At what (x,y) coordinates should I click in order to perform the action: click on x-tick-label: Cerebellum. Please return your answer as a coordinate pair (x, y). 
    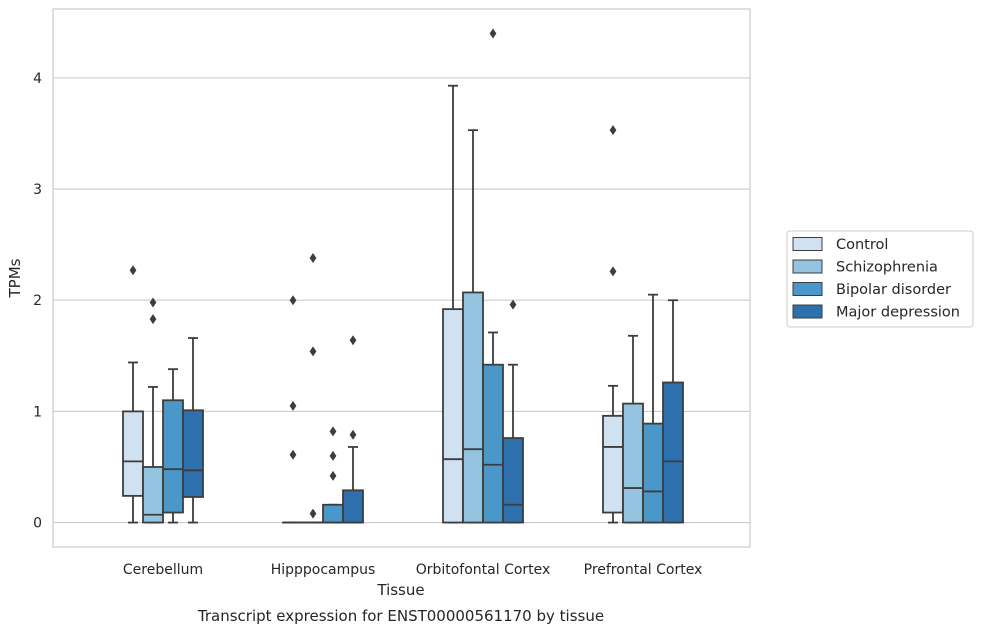
    Looking at the image, I should click on (163, 570).